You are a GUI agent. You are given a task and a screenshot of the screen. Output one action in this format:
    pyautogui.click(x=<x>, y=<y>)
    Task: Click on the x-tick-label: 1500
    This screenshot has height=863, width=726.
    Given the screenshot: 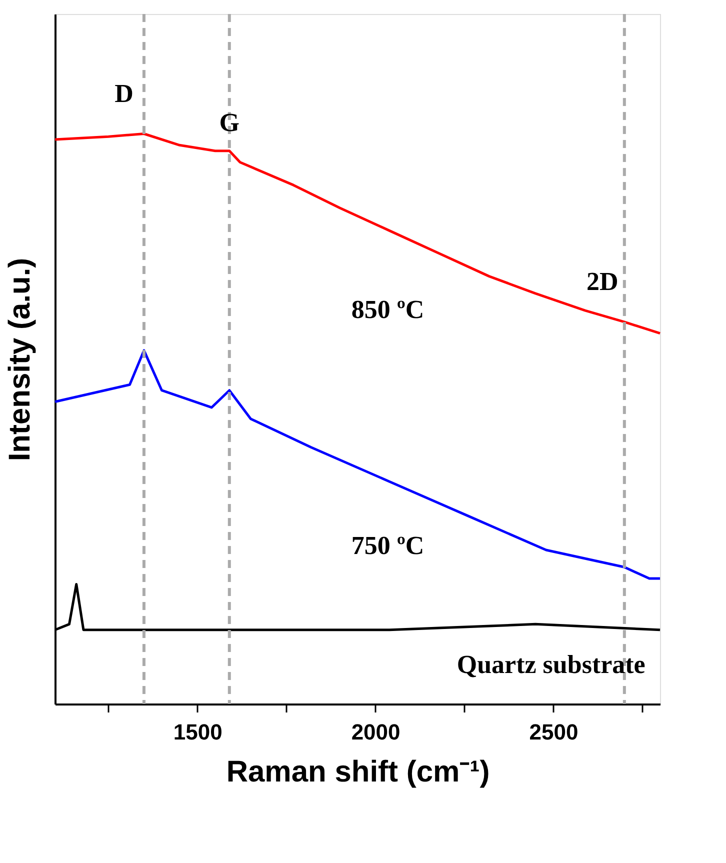 What is the action you would take?
    pyautogui.click(x=197, y=732)
    